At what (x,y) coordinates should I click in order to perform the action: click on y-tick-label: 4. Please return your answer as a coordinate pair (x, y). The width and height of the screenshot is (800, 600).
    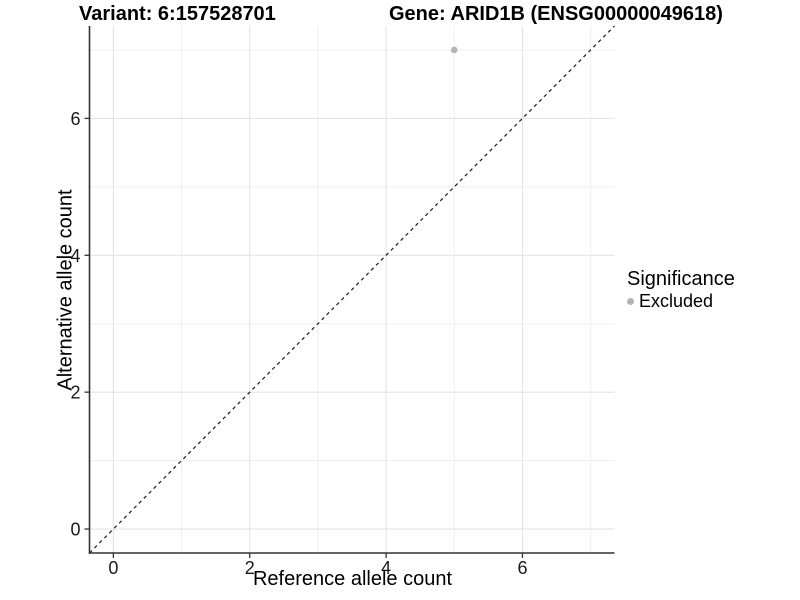
    Looking at the image, I should click on (75, 256).